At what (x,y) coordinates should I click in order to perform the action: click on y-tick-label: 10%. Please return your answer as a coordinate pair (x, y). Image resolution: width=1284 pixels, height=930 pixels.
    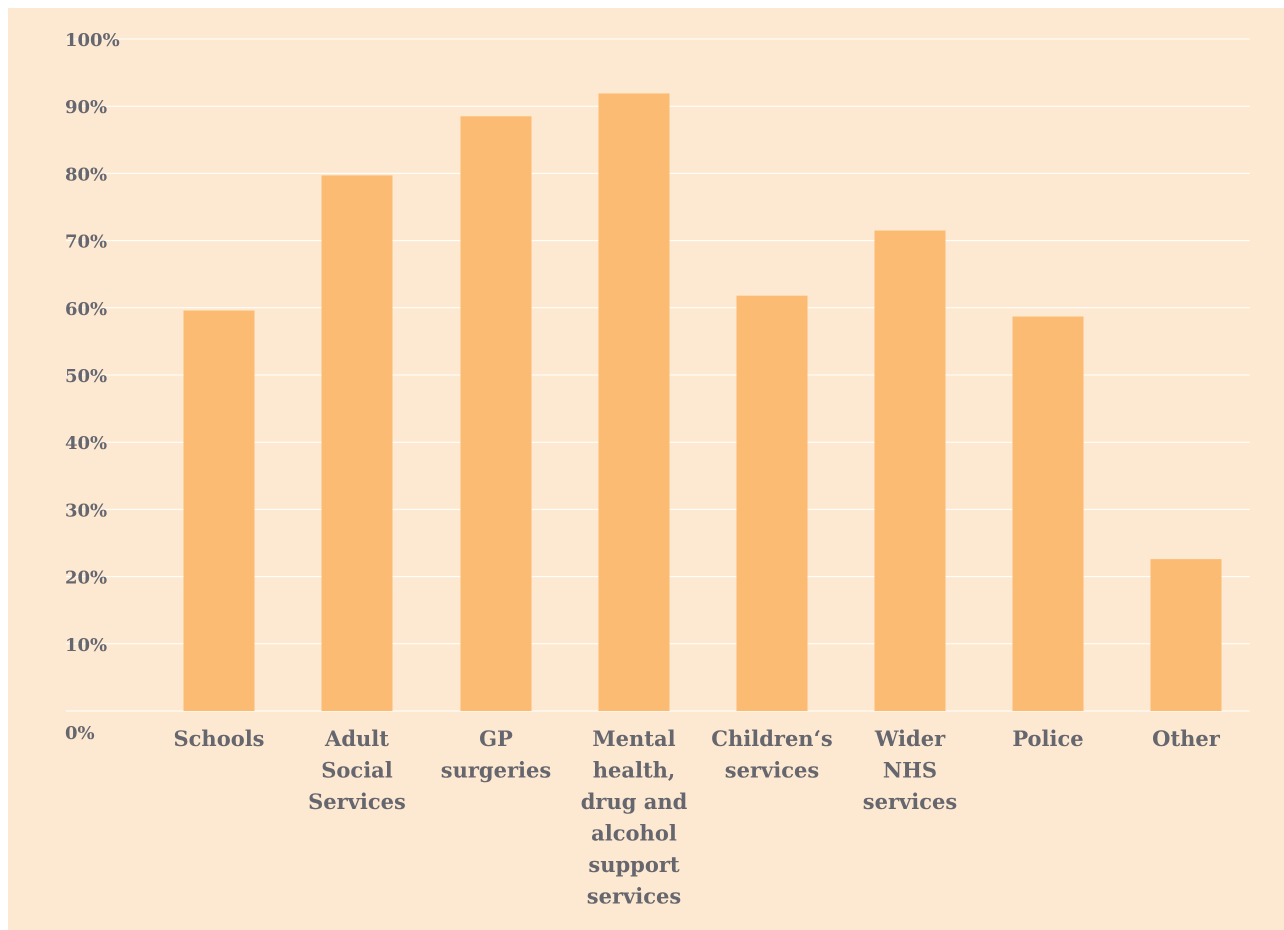
    Looking at the image, I should click on (86, 645).